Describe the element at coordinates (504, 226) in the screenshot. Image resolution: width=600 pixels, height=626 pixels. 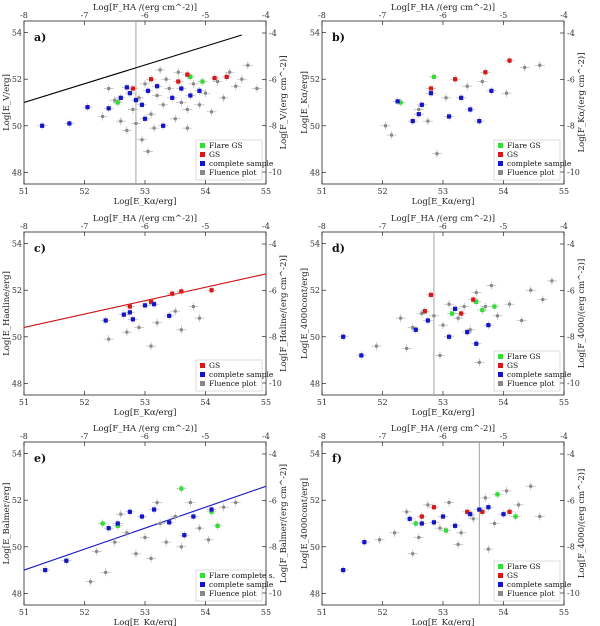
I see `top-tick-label: -5` at that location.